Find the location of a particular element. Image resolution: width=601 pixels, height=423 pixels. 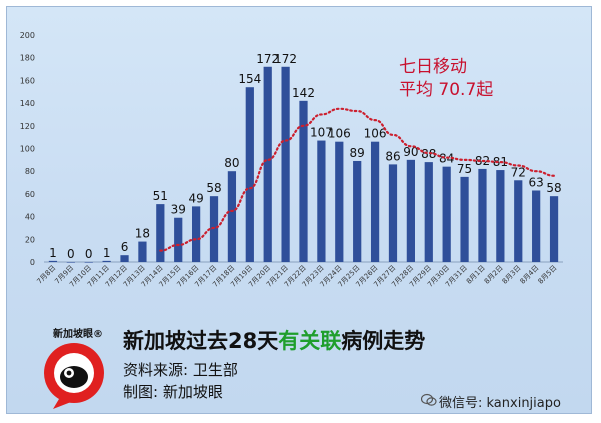

y-tick-label: 180 is located at coordinates (27, 58).